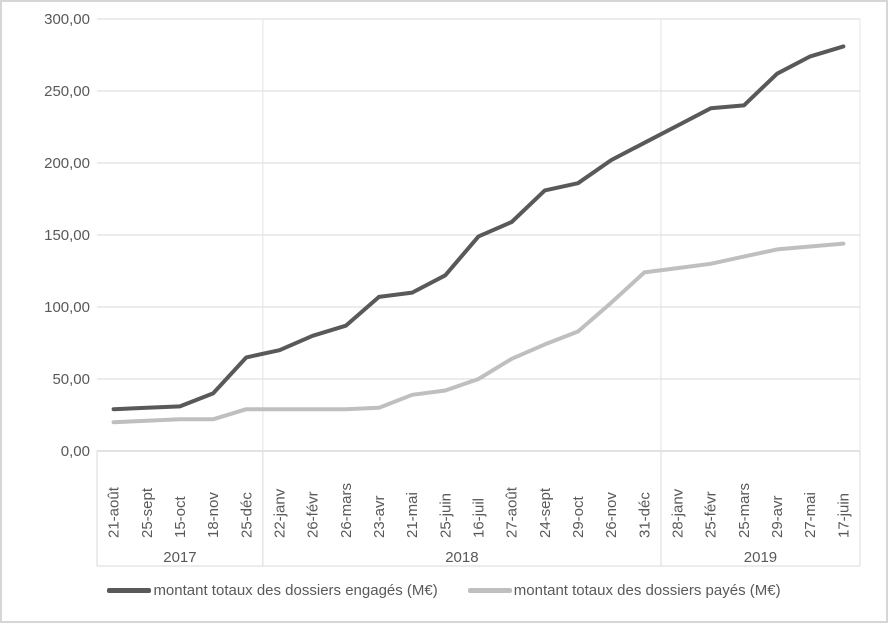  What do you see at coordinates (180, 516) in the screenshot?
I see `x-tick-label: 15-oct` at bounding box center [180, 516].